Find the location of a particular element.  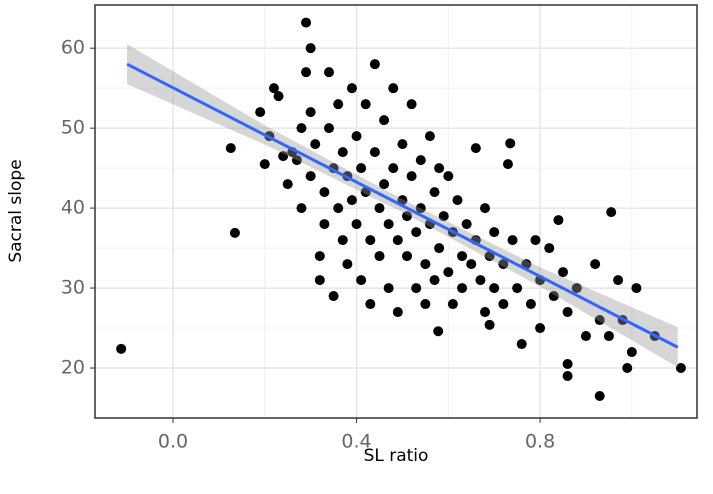

x-tick-label: 0.0 is located at coordinates (173, 442).